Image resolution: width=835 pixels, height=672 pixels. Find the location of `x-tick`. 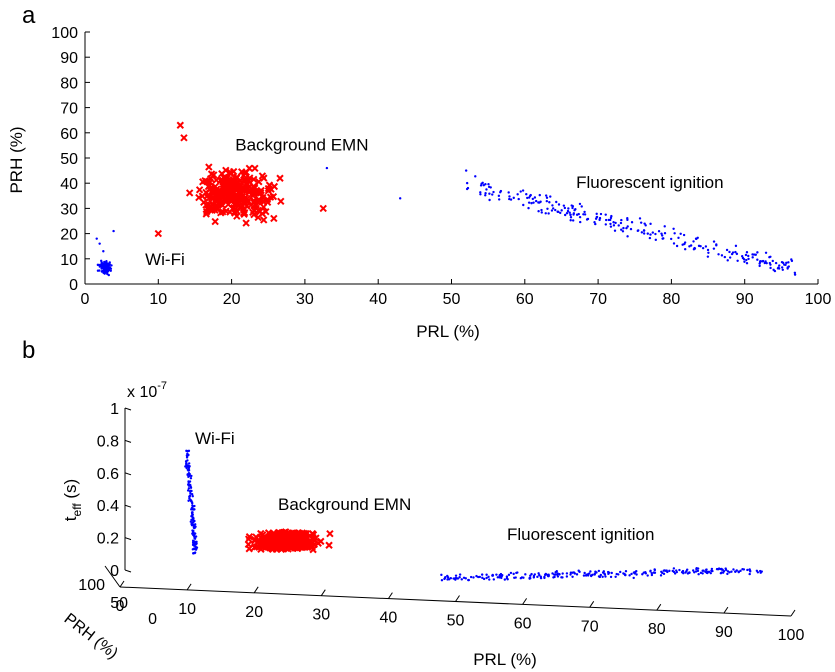

x-tick is located at coordinates (659, 607).